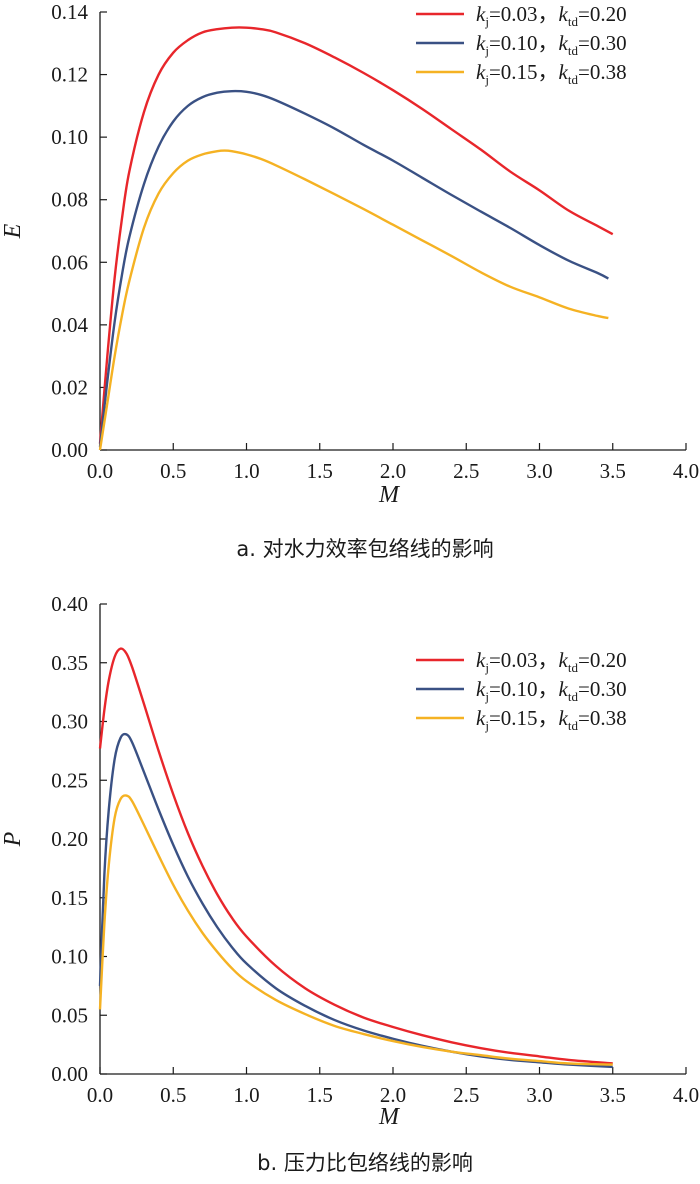  What do you see at coordinates (69, 200) in the screenshot?
I see `y-tick-label: 0.08` at bounding box center [69, 200].